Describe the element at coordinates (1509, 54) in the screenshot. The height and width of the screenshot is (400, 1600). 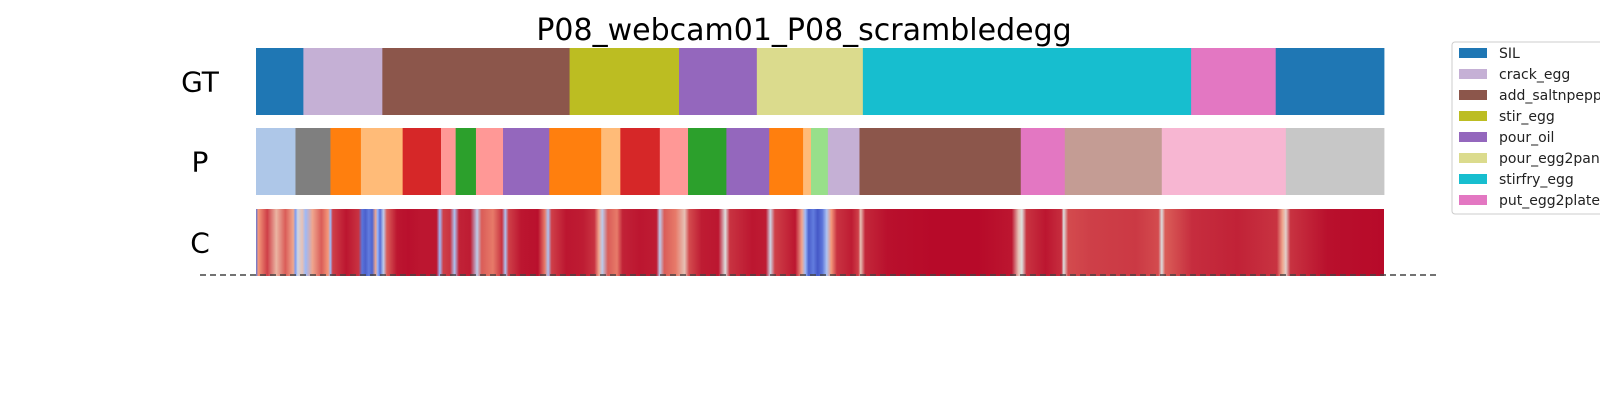
I see `legend-label-SIL: SIL` at that location.